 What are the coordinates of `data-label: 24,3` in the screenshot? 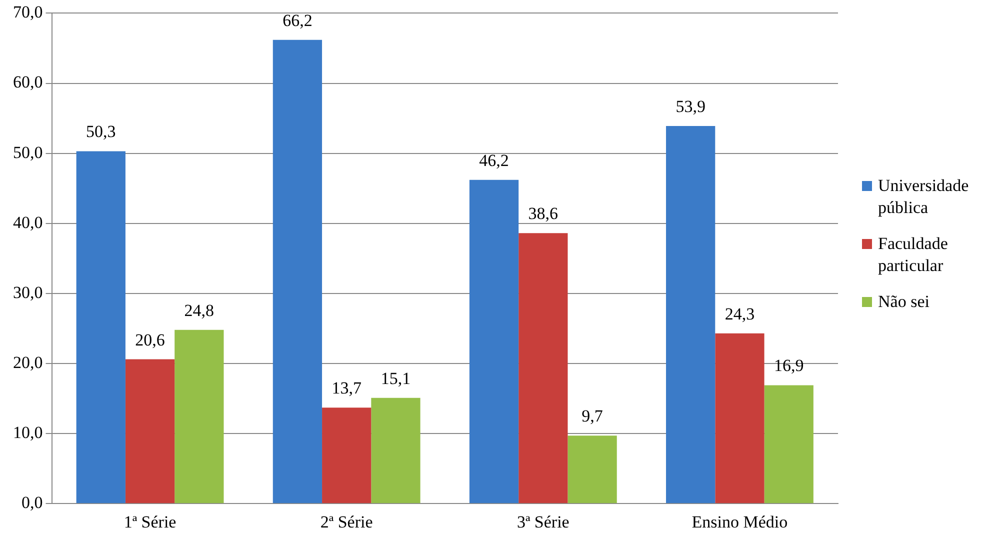 It's located at (739, 314).